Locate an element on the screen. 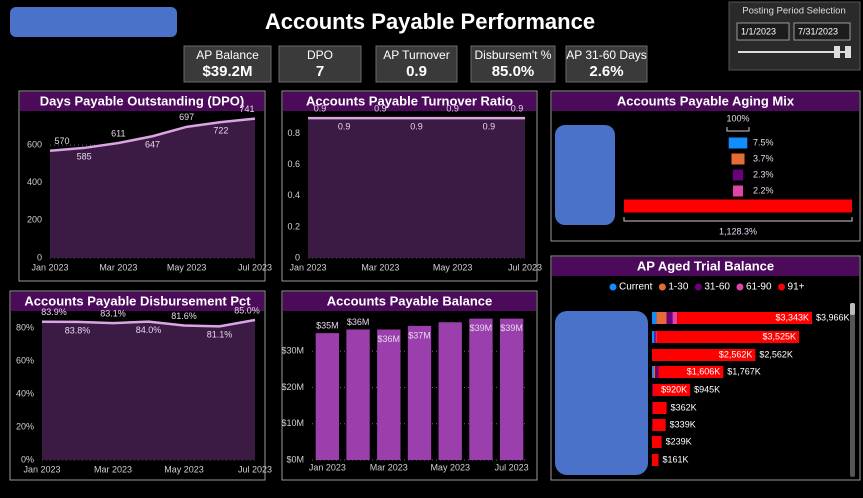 Image resolution: width=863 pixels, height=498 pixels. kpi-value: 85.0% is located at coordinates (513, 71).